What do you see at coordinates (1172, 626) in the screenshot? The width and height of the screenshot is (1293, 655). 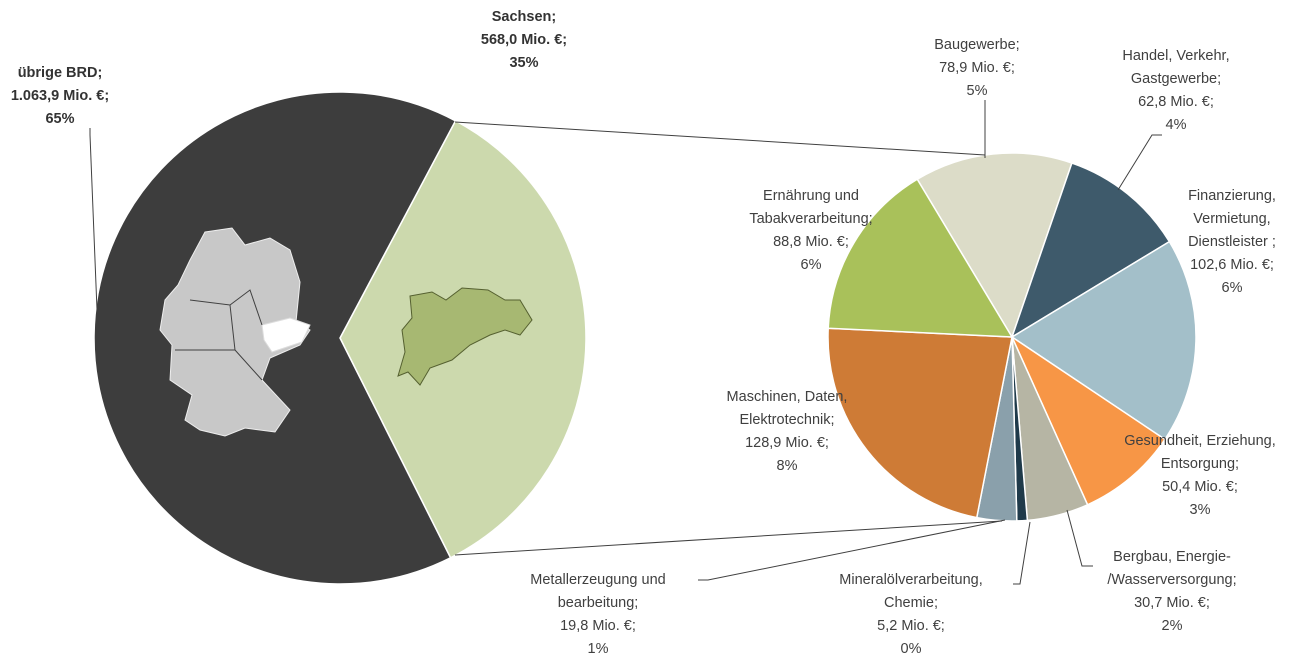 I see `data-label: 2%` at bounding box center [1172, 626].